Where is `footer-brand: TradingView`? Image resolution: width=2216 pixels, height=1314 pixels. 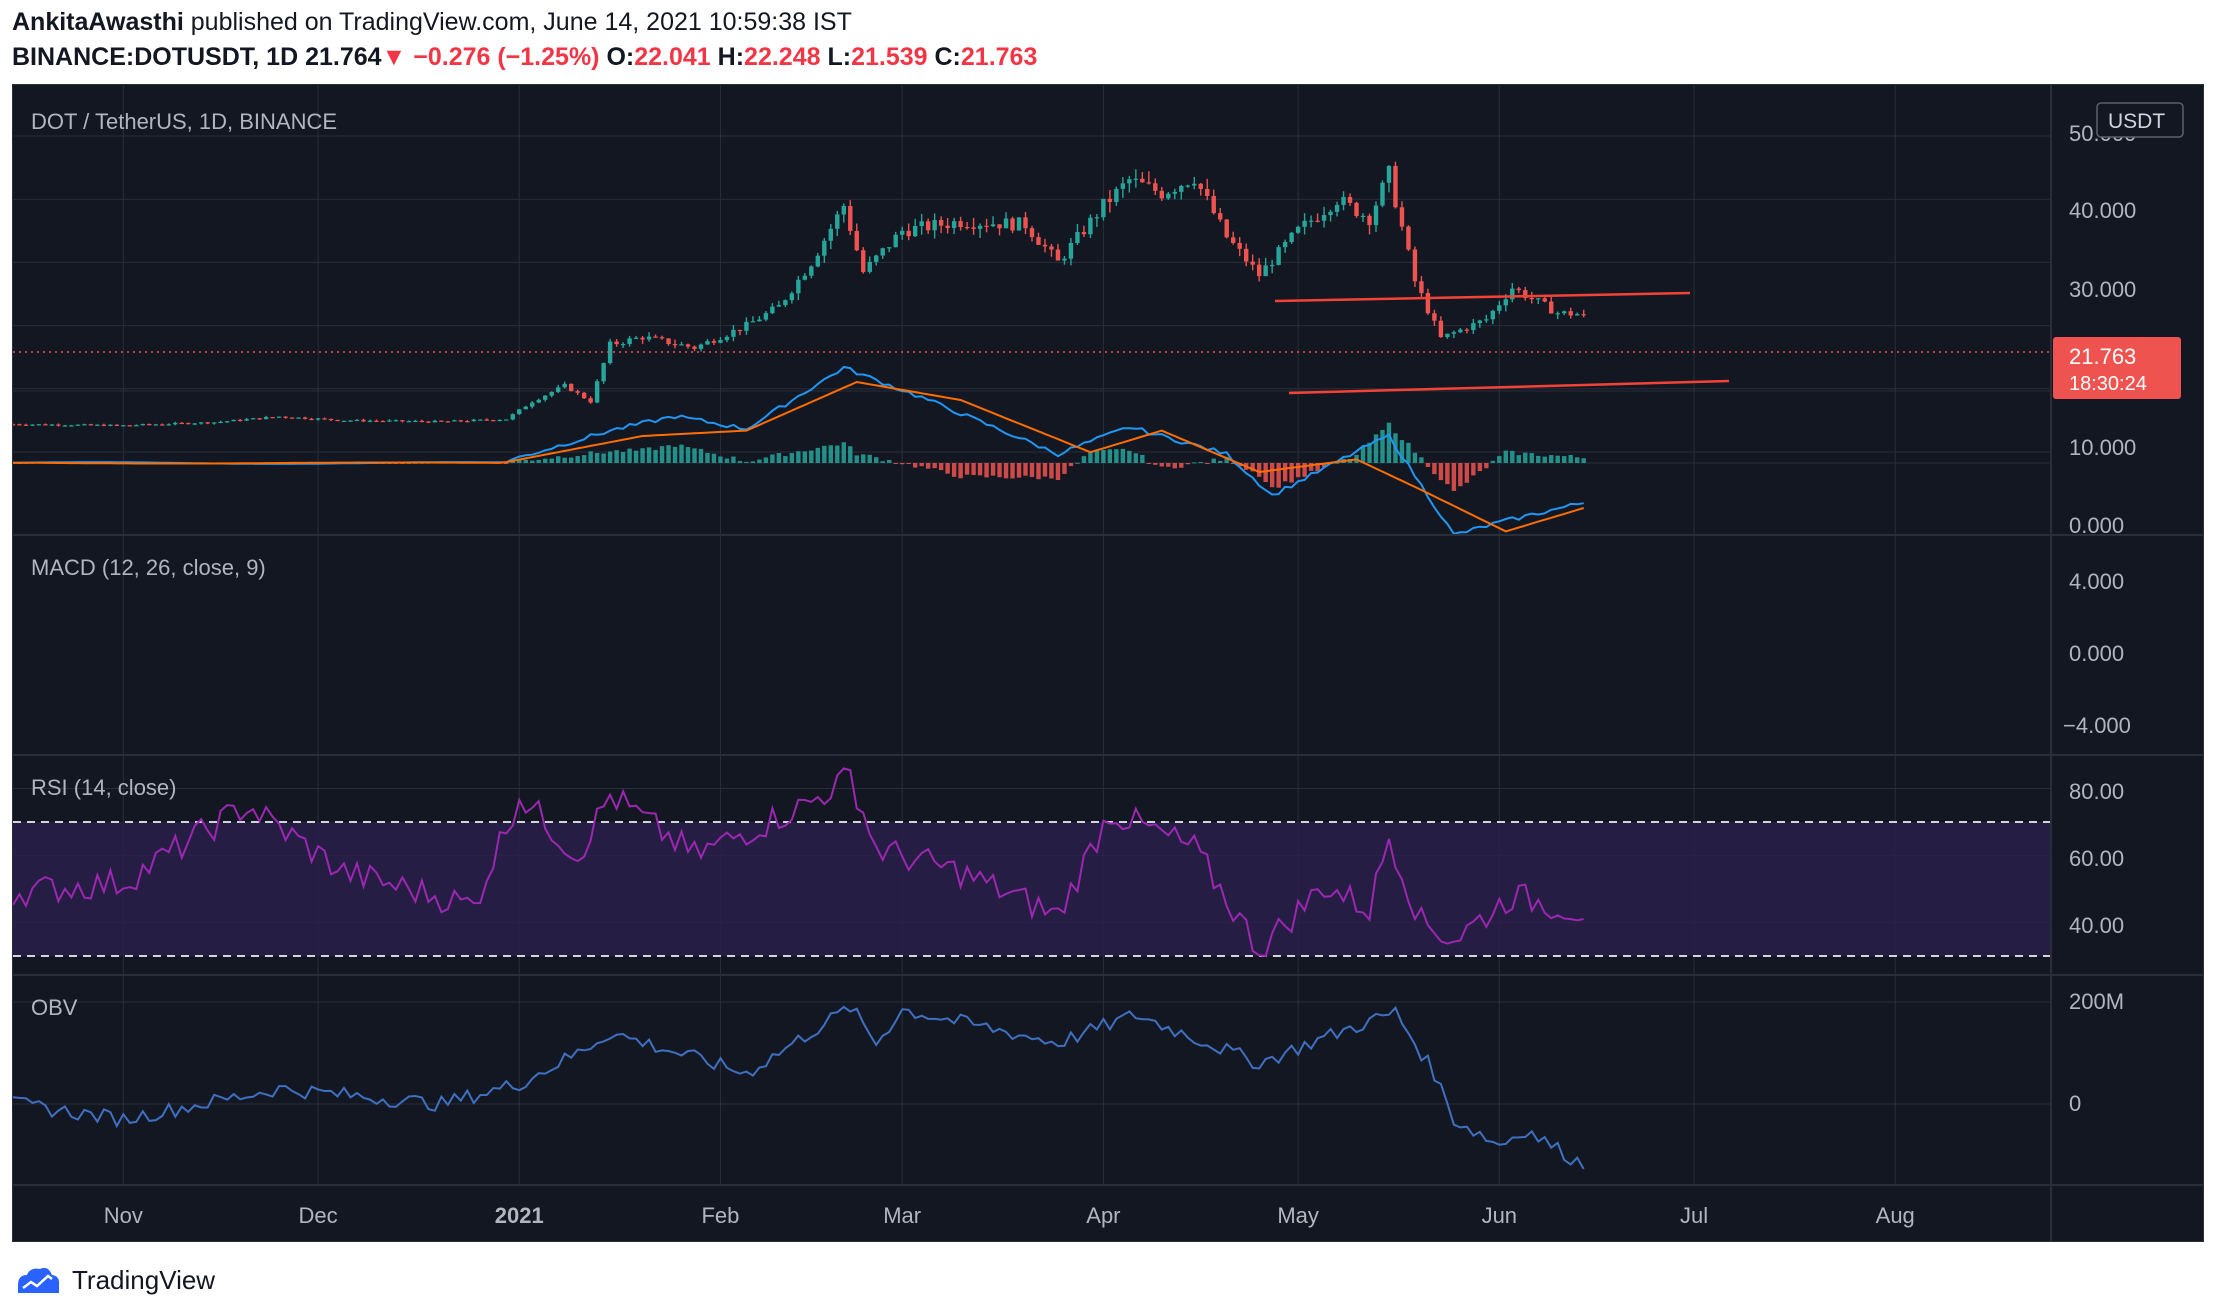
footer-brand: TradingView is located at coordinates (114, 1280).